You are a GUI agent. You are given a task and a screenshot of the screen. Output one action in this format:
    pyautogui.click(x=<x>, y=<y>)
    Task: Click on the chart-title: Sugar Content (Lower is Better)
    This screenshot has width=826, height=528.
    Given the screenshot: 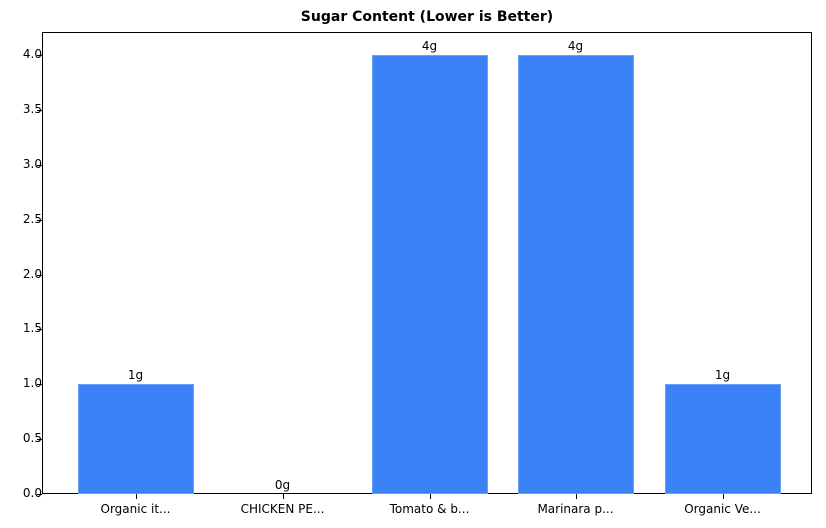 What is the action you would take?
    pyautogui.click(x=427, y=17)
    